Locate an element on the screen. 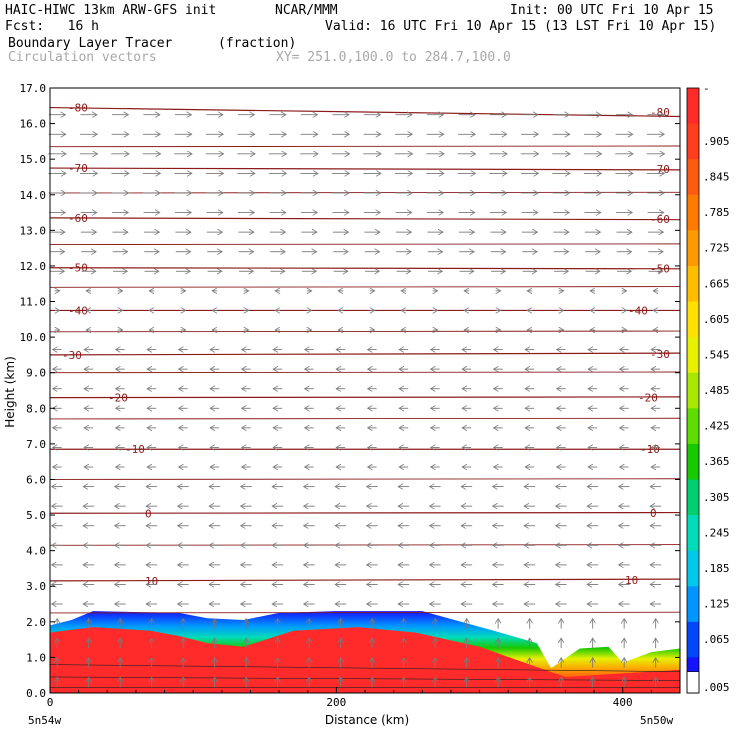 This screenshot has height=740, width=740. y-tick-label: 12.0 is located at coordinates (33, 266).